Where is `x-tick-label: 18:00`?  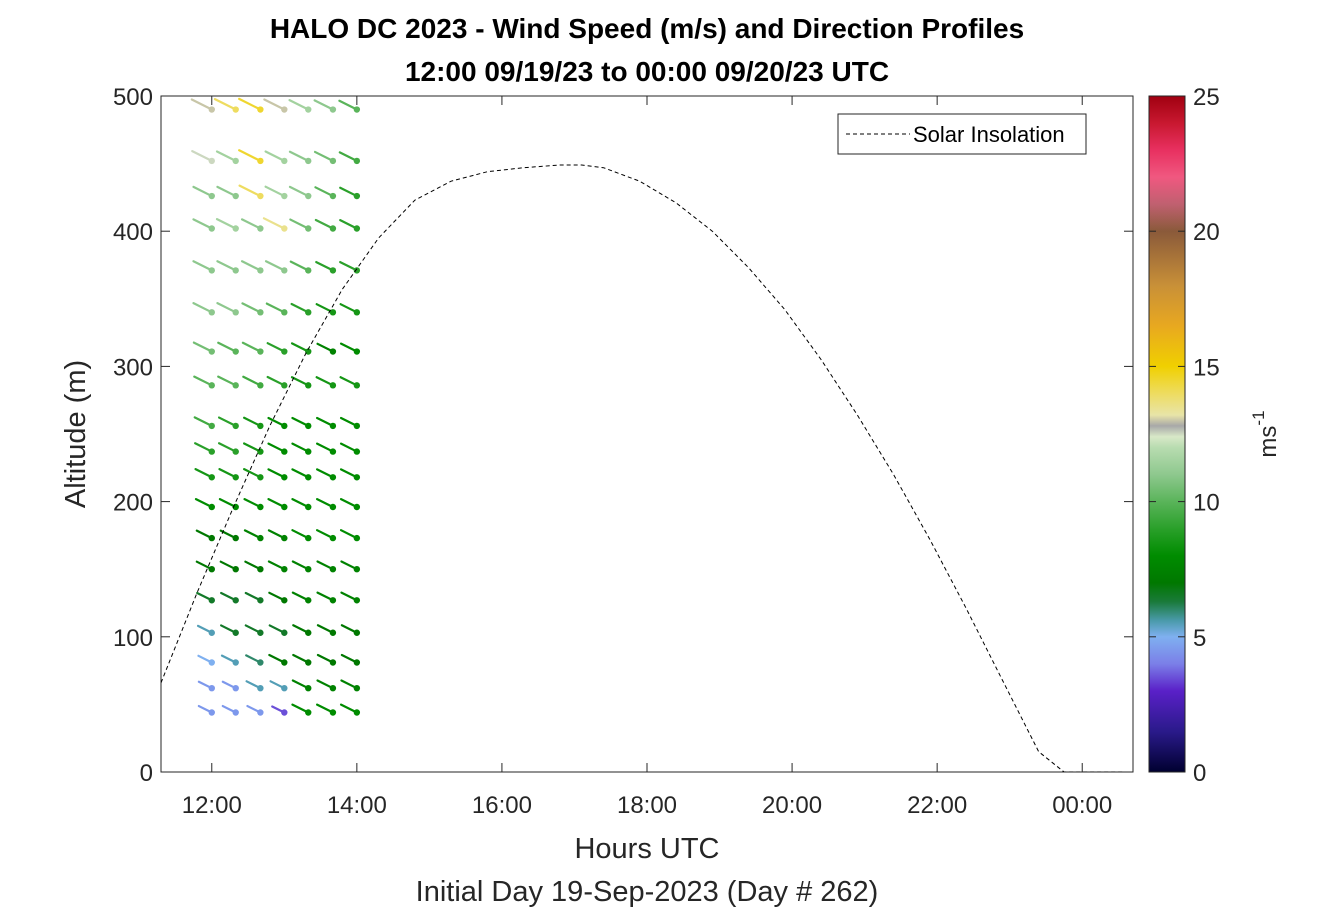
x-tick-label: 18:00 is located at coordinates (647, 805).